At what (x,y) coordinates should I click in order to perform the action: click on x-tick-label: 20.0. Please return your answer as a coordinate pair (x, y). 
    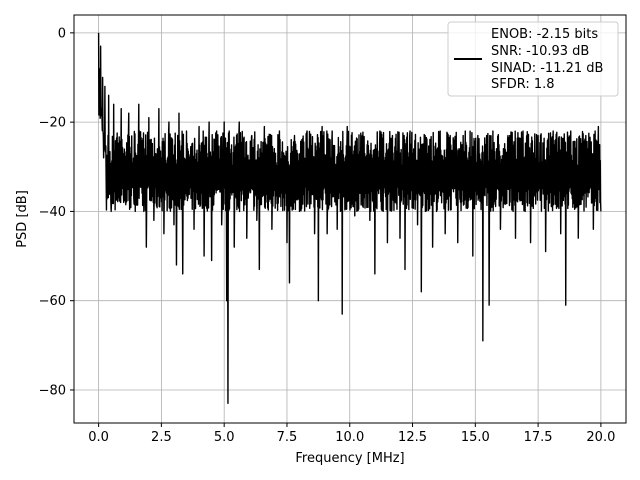
    Looking at the image, I should click on (600, 437).